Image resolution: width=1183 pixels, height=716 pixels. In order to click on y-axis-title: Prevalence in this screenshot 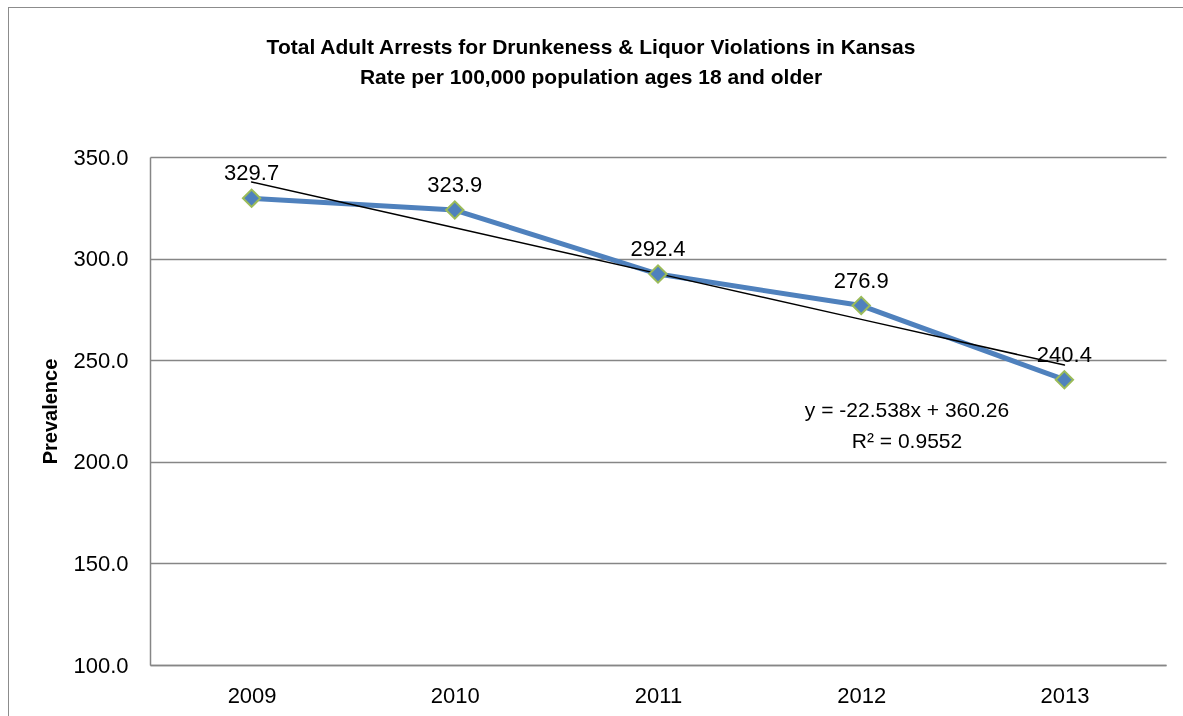, I will do `click(50, 411)`.